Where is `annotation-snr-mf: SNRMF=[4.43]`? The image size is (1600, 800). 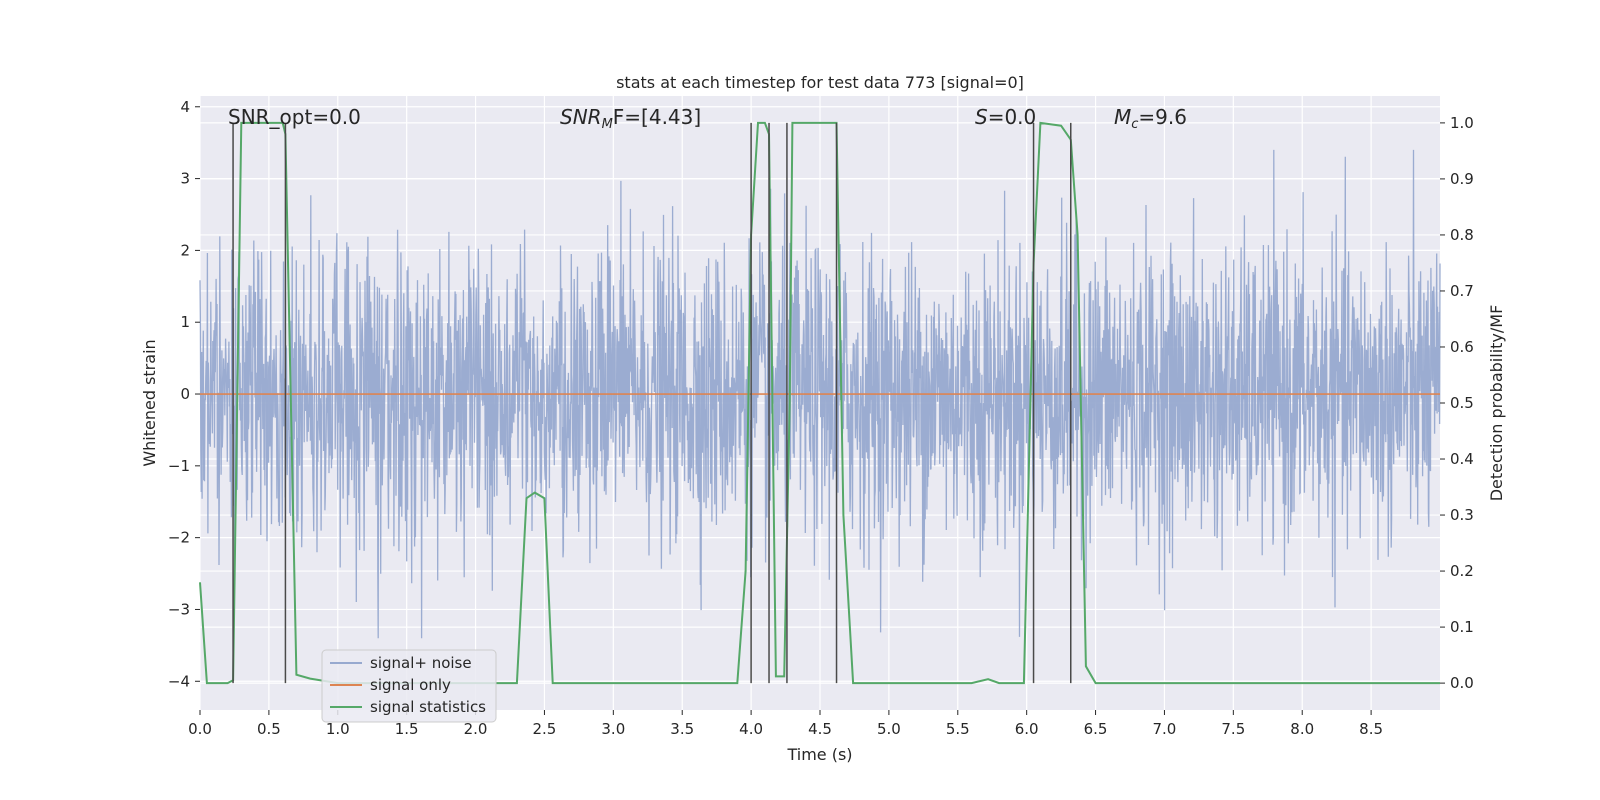 annotation-snr-mf: SNRMF=[4.43] is located at coordinates (630, 118).